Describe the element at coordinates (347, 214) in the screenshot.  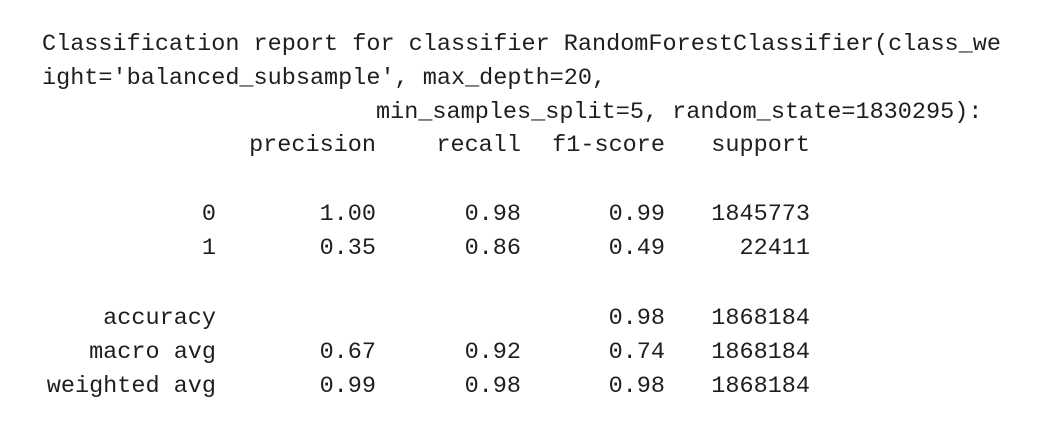
I see `metric-cell: 1.00` at that location.